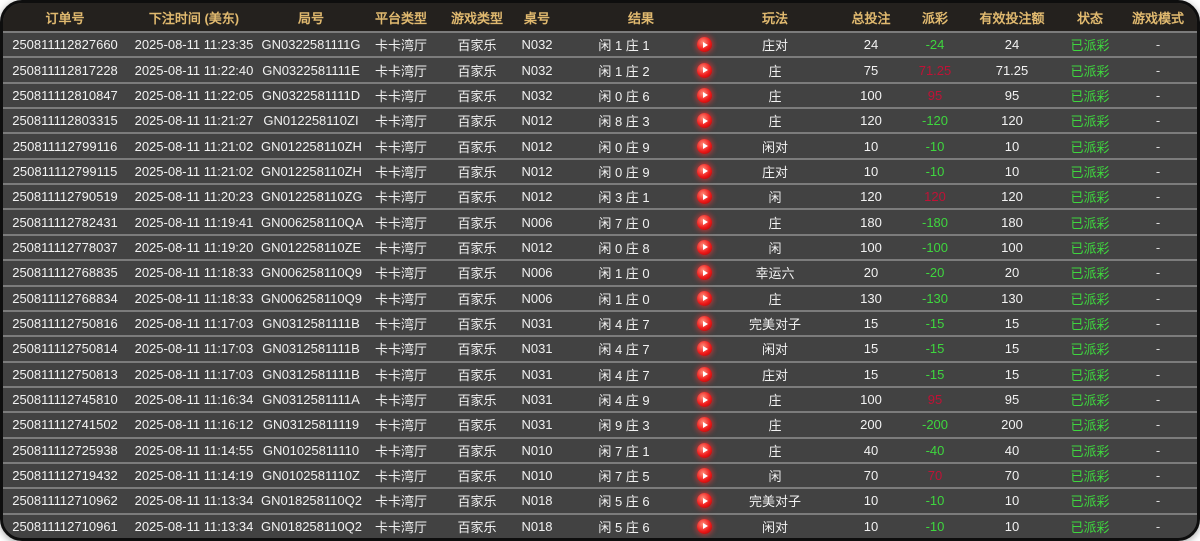  I want to click on col-header-result: 结果, so click(640, 18).